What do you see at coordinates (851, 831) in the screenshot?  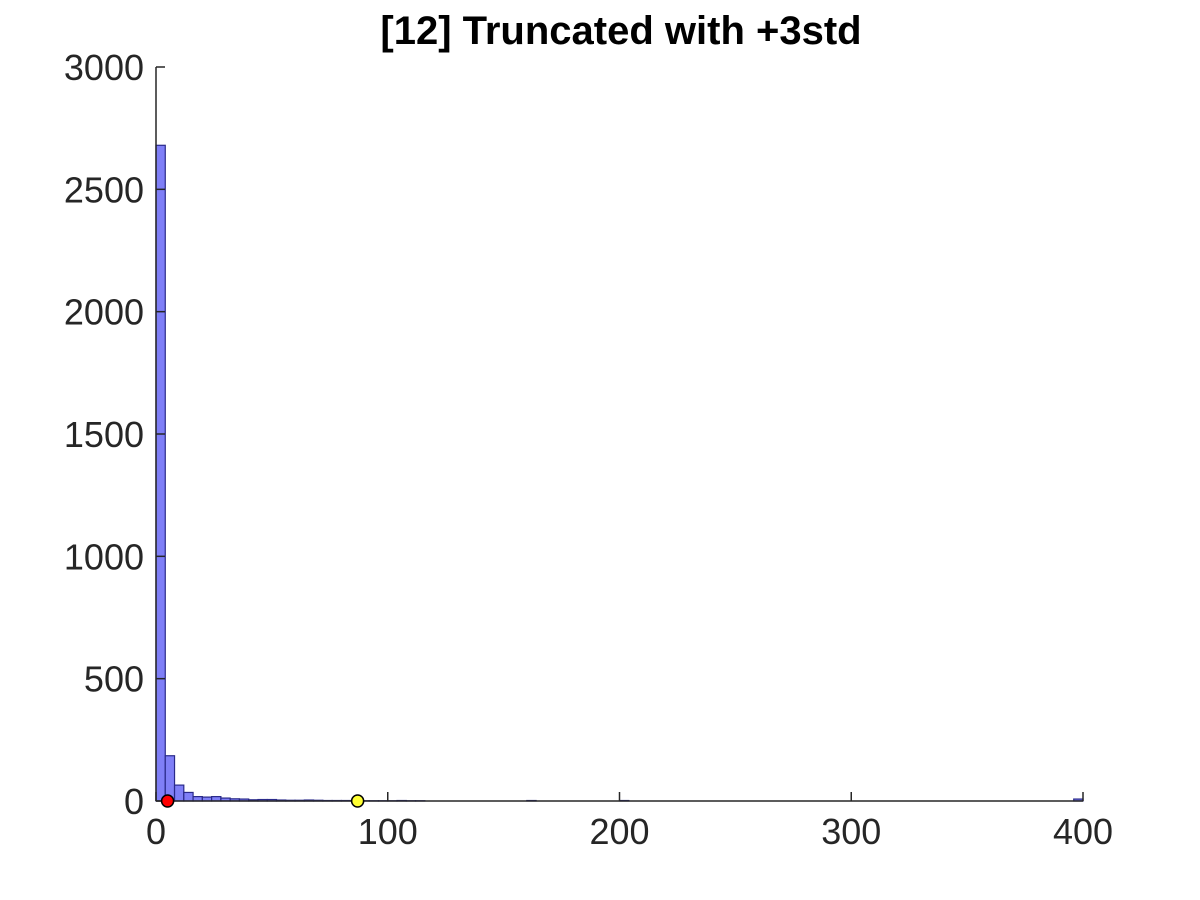 I see `x-tick-label: 300` at bounding box center [851, 831].